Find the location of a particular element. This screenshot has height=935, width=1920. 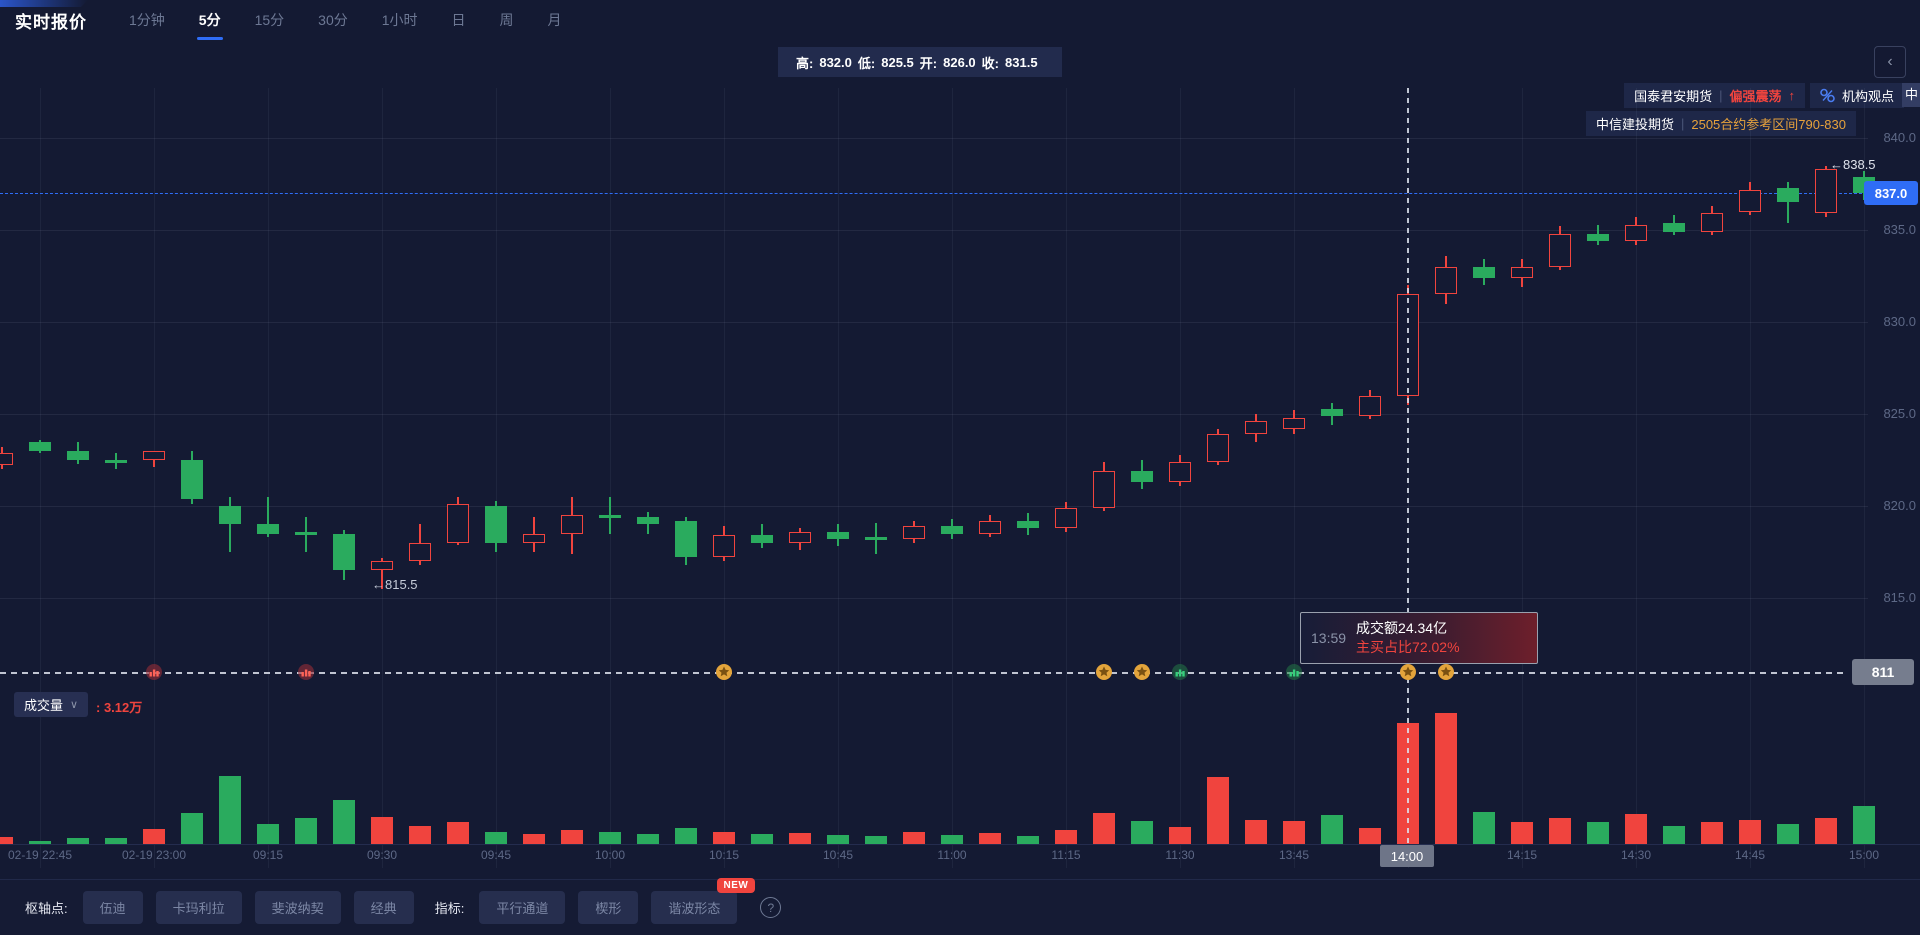

tab-timeframe-15min: 15分 is located at coordinates (269, 20).